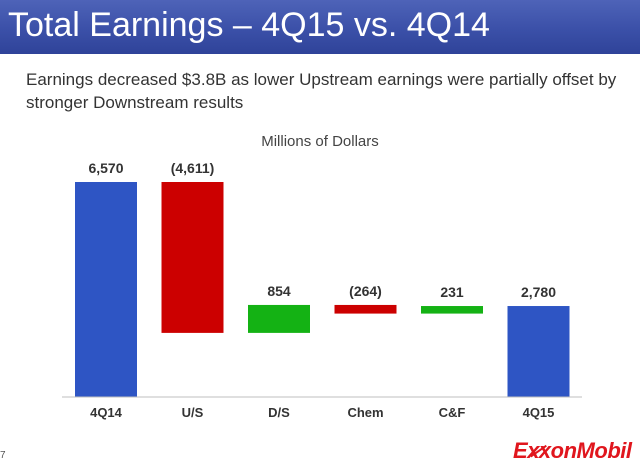 The height and width of the screenshot is (469, 640). What do you see at coordinates (279, 291) in the screenshot?
I see `value-label: 854` at bounding box center [279, 291].